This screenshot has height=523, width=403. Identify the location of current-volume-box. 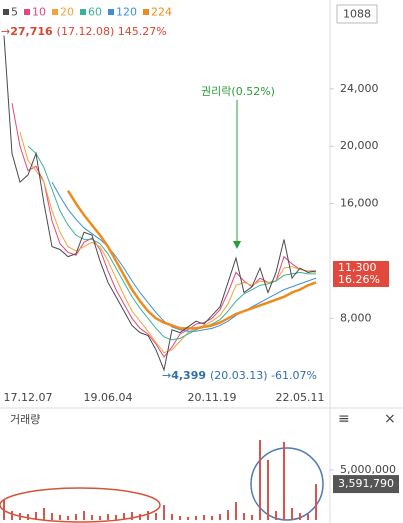
(366, 484).